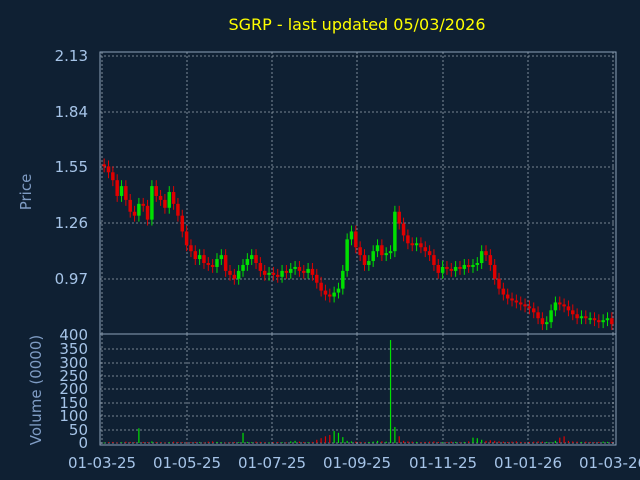 The image size is (640, 480). Describe the element at coordinates (73, 363) in the screenshot. I see `volume-tick-label: 300` at that location.